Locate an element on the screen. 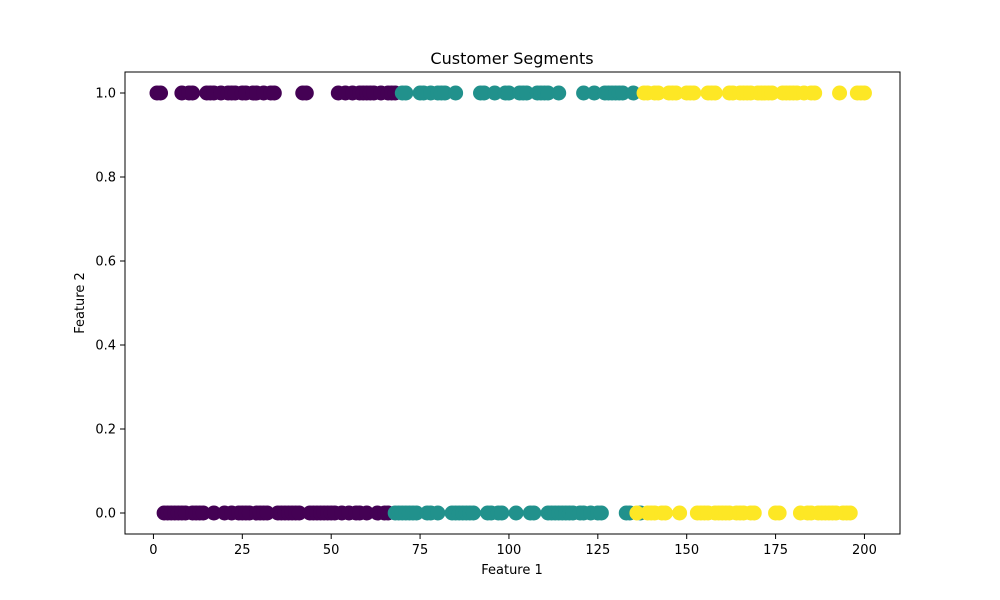  y-tick-label: 1.0 is located at coordinates (105, 94).